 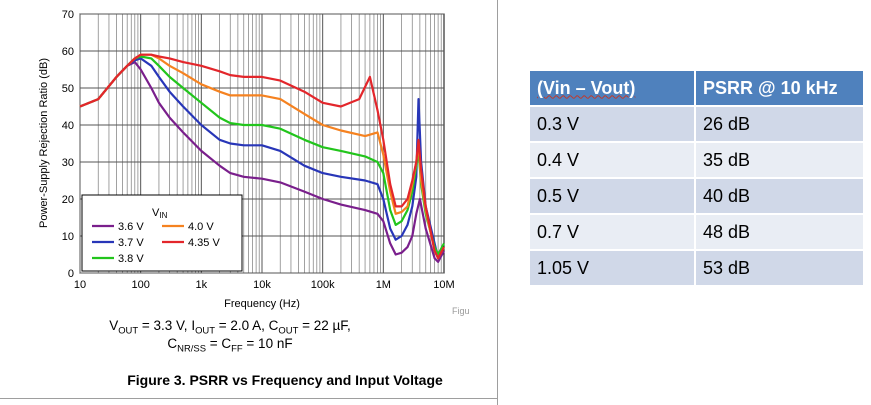 I want to click on y-tick-label: 60, so click(x=68, y=52).